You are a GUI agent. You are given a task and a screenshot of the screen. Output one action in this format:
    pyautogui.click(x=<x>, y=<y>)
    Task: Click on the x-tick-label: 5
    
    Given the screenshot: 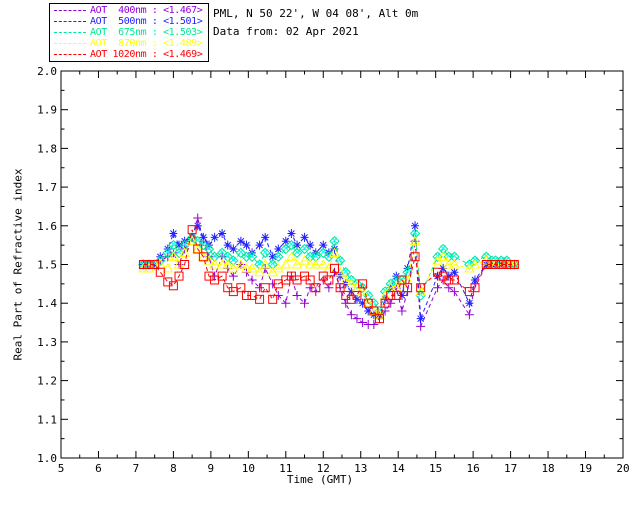 What is the action you would take?
    pyautogui.click(x=61, y=468)
    